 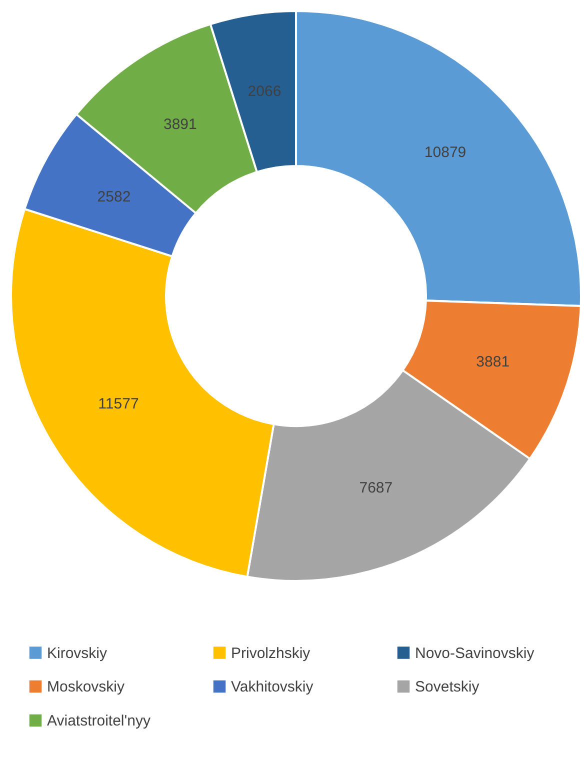 I want to click on data-label: 2582, so click(x=114, y=197).